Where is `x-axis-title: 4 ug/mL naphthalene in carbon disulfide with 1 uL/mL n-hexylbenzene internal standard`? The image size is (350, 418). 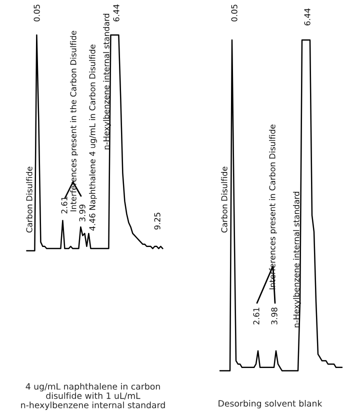
x-axis-title: 4 ug/mL naphthalene in carbon disulfide with 1 uL/mL n-hexylbenzene internal standard is located at coordinates (93, 396).